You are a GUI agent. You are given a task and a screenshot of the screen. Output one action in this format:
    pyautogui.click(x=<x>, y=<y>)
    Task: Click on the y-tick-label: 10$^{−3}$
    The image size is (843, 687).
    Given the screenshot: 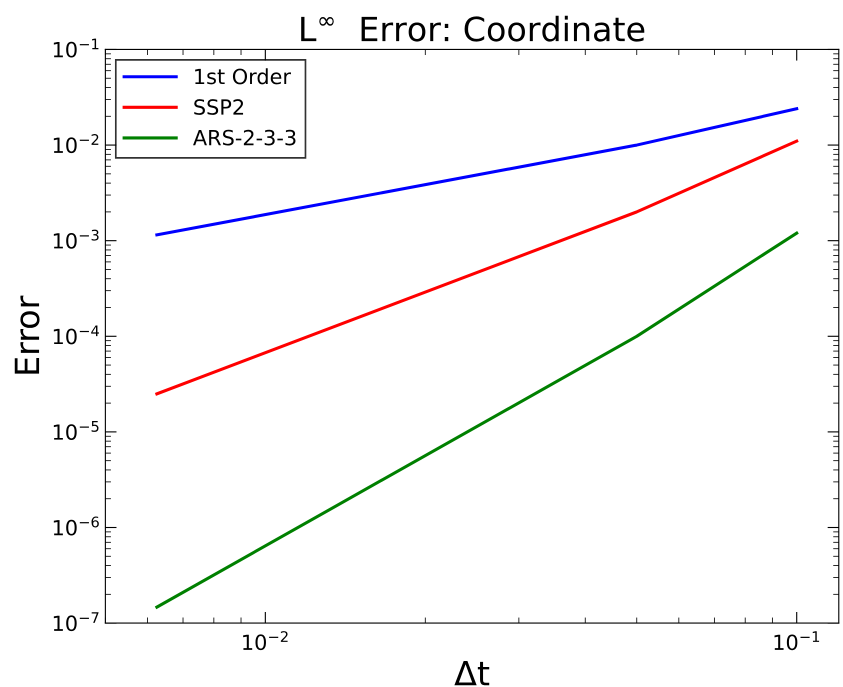 What is the action you would take?
    pyautogui.click(x=76, y=239)
    